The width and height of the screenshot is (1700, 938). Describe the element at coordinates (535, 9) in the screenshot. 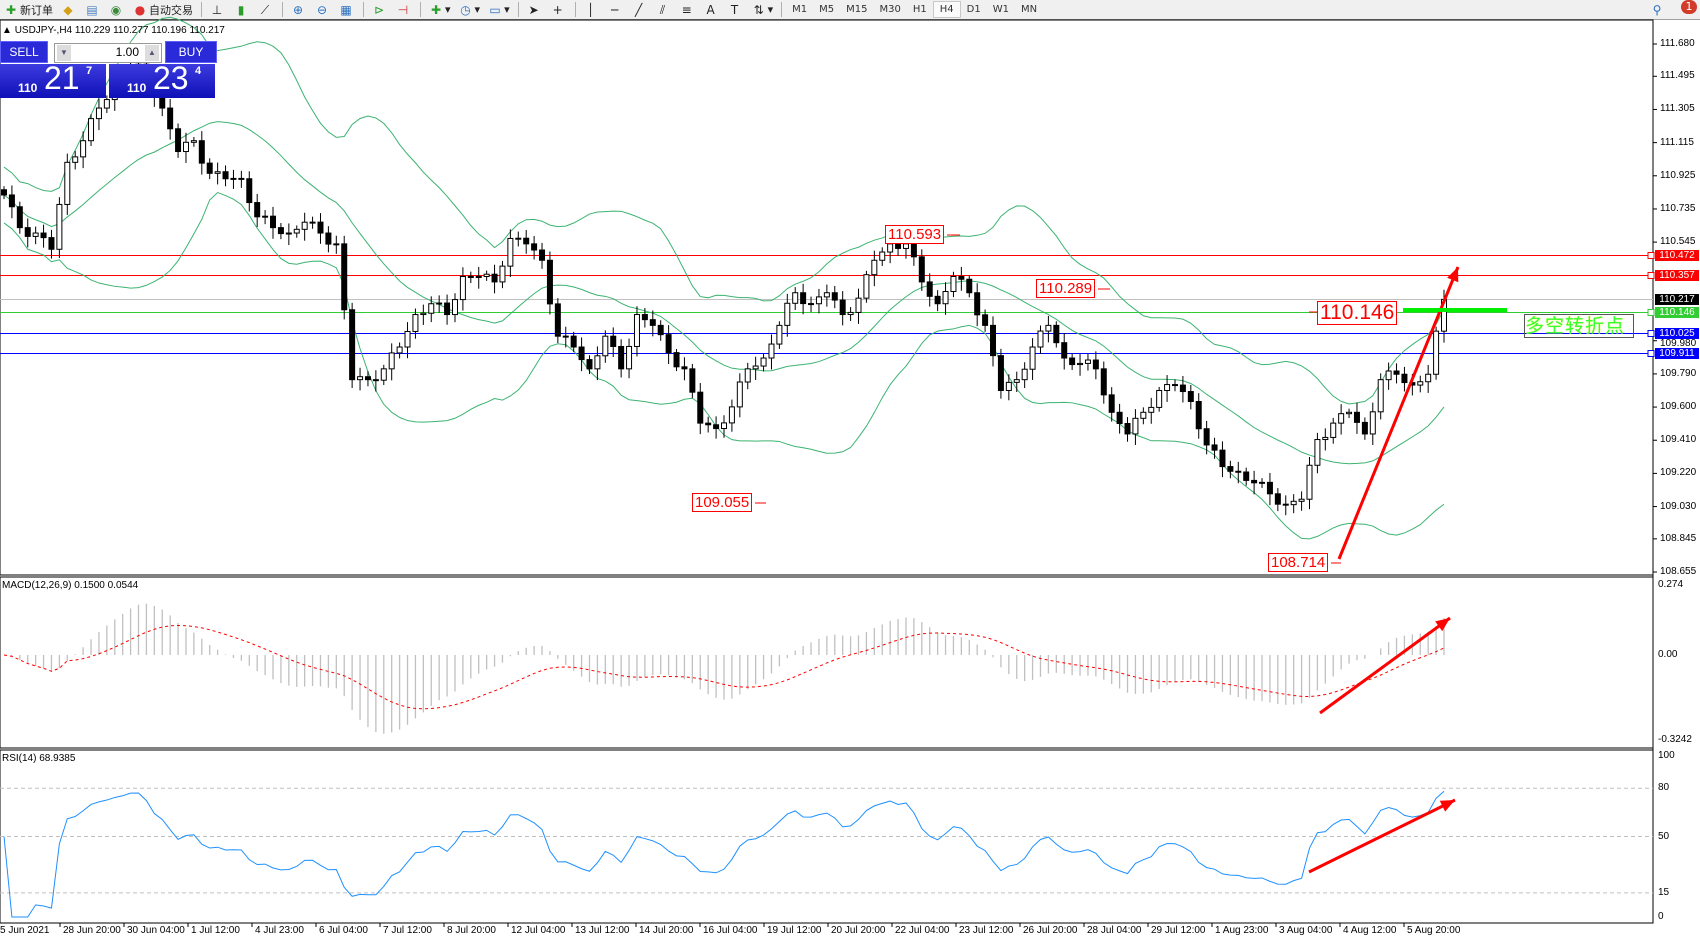

I see `cursor-button: ➤` at that location.